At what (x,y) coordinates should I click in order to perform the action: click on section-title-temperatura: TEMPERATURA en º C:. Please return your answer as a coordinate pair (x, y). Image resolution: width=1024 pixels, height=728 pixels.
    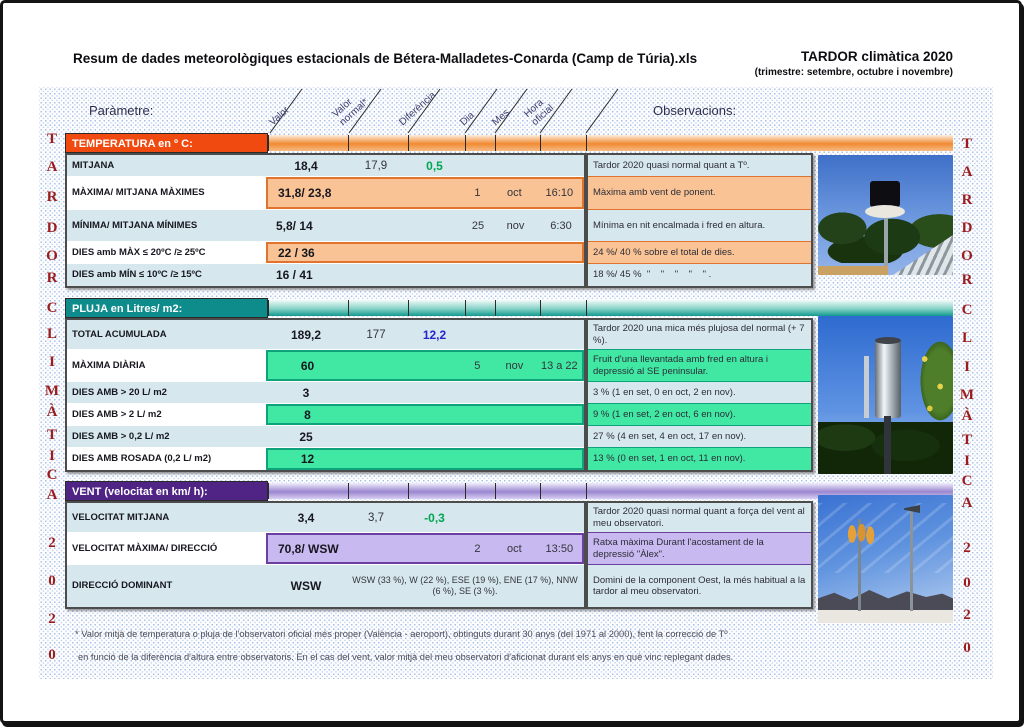
    Looking at the image, I should click on (166, 143).